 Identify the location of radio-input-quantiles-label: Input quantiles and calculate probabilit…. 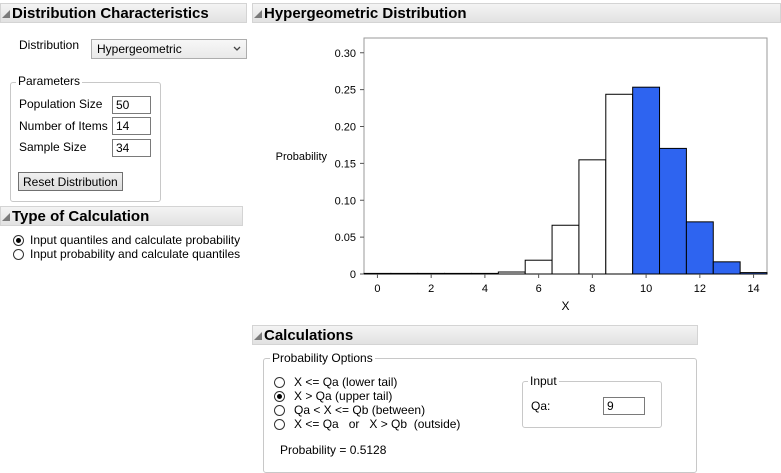
(135, 240).